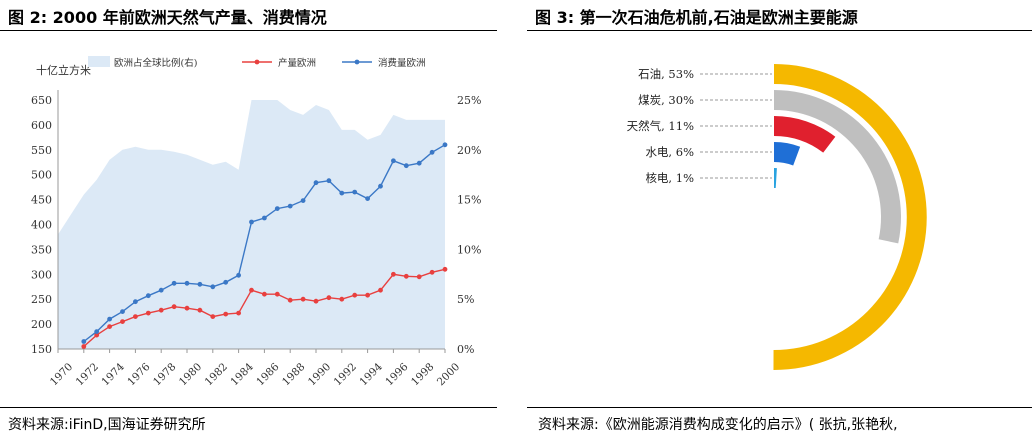  What do you see at coordinates (113, 375) in the screenshot?
I see `x-tick-label: 1974` at bounding box center [113, 375].